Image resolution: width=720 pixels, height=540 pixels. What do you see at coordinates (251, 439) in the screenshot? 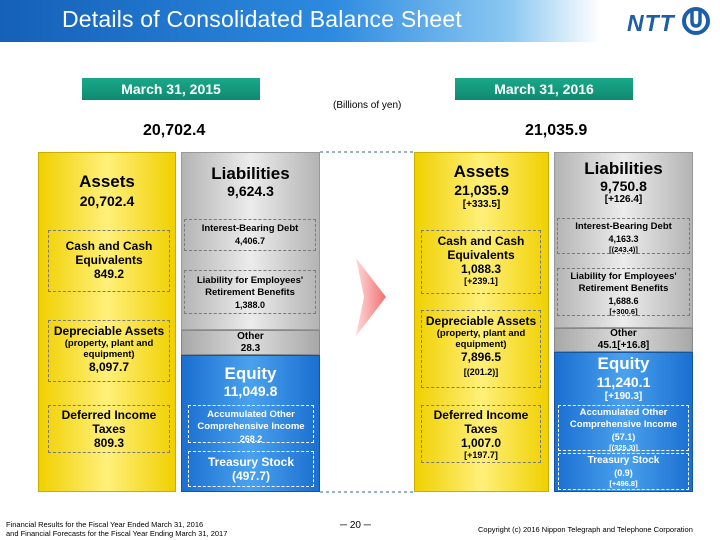
I see `aoci-value: 268.2` at bounding box center [251, 439].